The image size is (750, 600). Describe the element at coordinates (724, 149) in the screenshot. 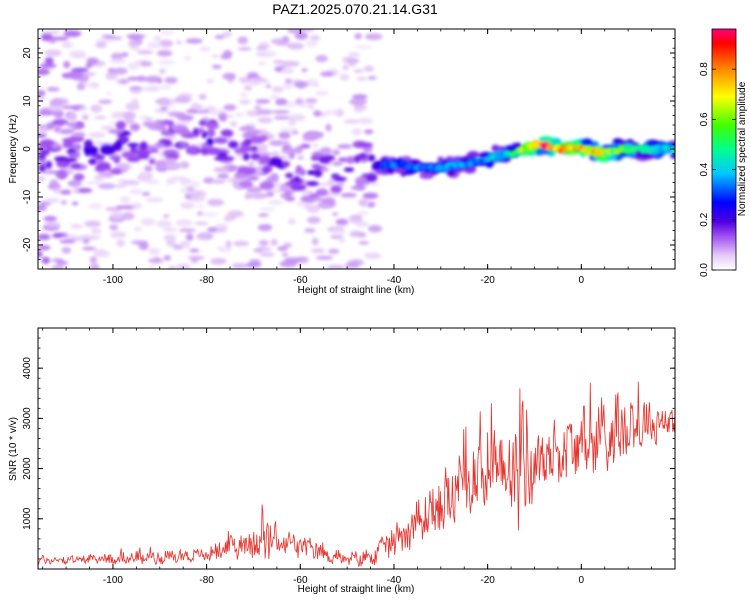

I see `colorbar-gradient` at that location.